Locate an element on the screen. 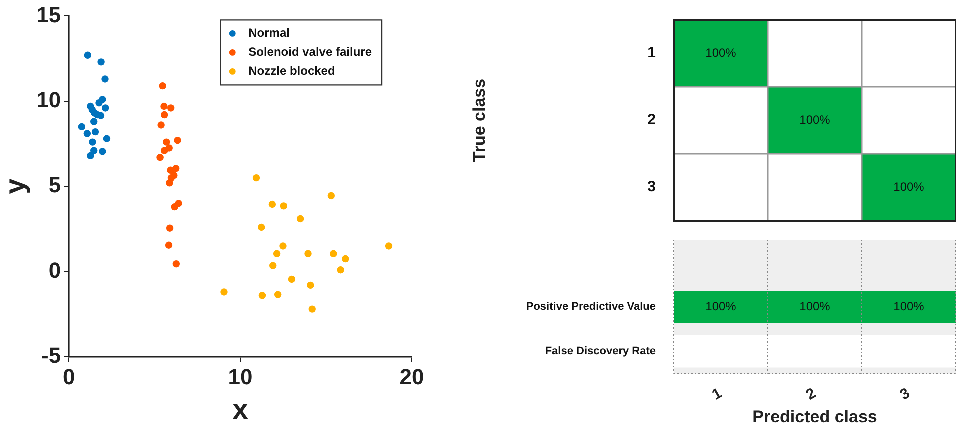  y-tick-label: False Discovery Rate is located at coordinates (600, 352).